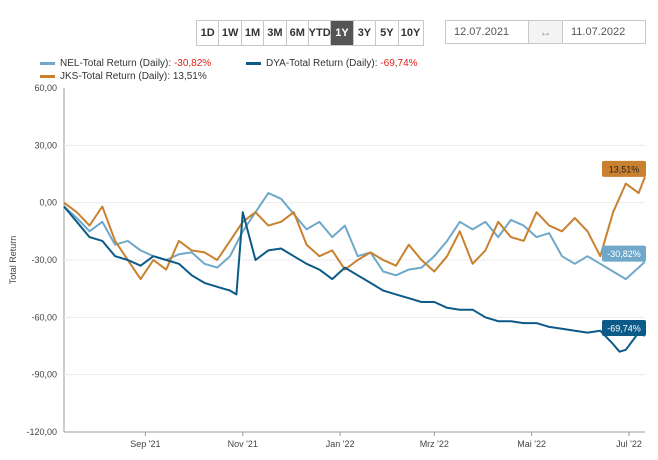  I want to click on y-axis-label: Total Return, so click(13, 260).